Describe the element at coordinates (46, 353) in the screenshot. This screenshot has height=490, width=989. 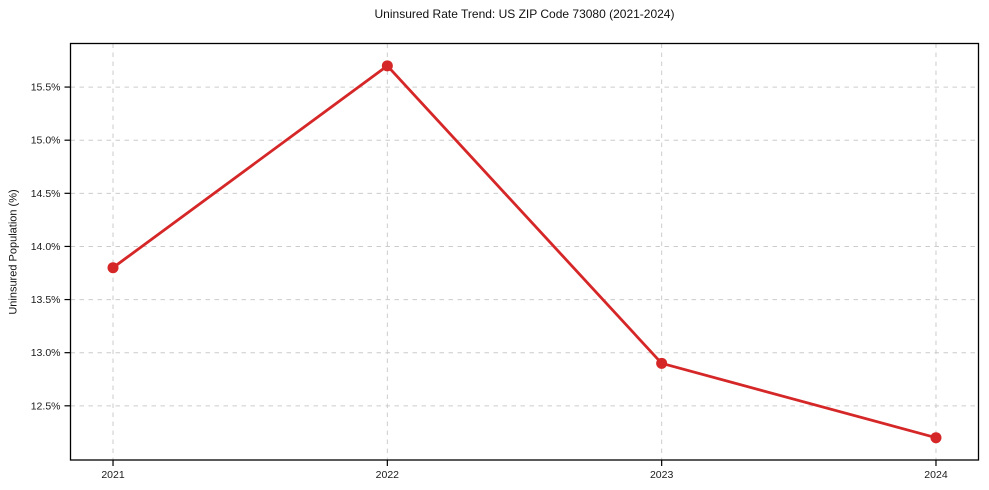
I see `y-tick-label: 13.0%` at that location.